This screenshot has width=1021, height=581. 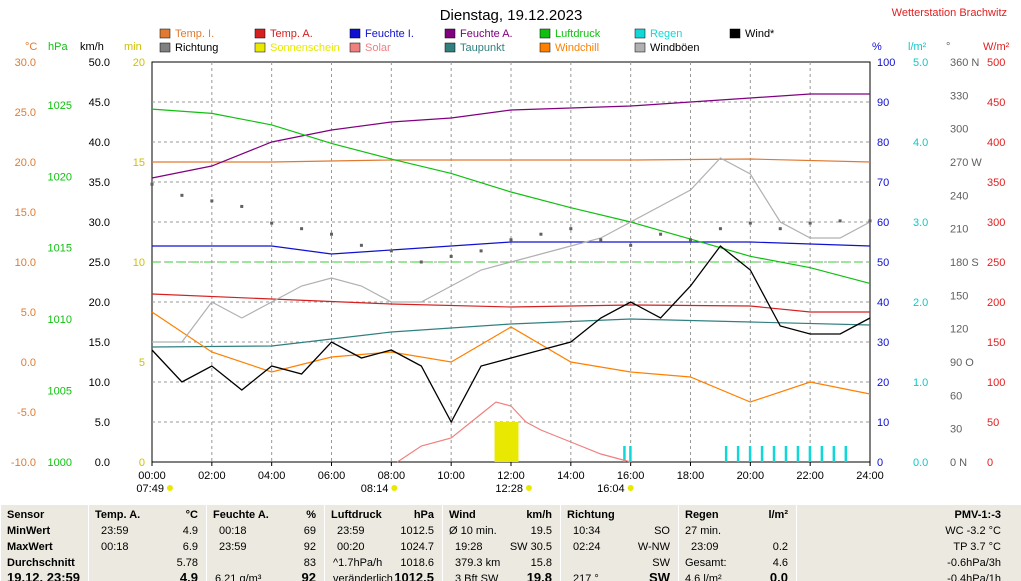 I want to click on legend-label: Temp. I., so click(x=194, y=34).